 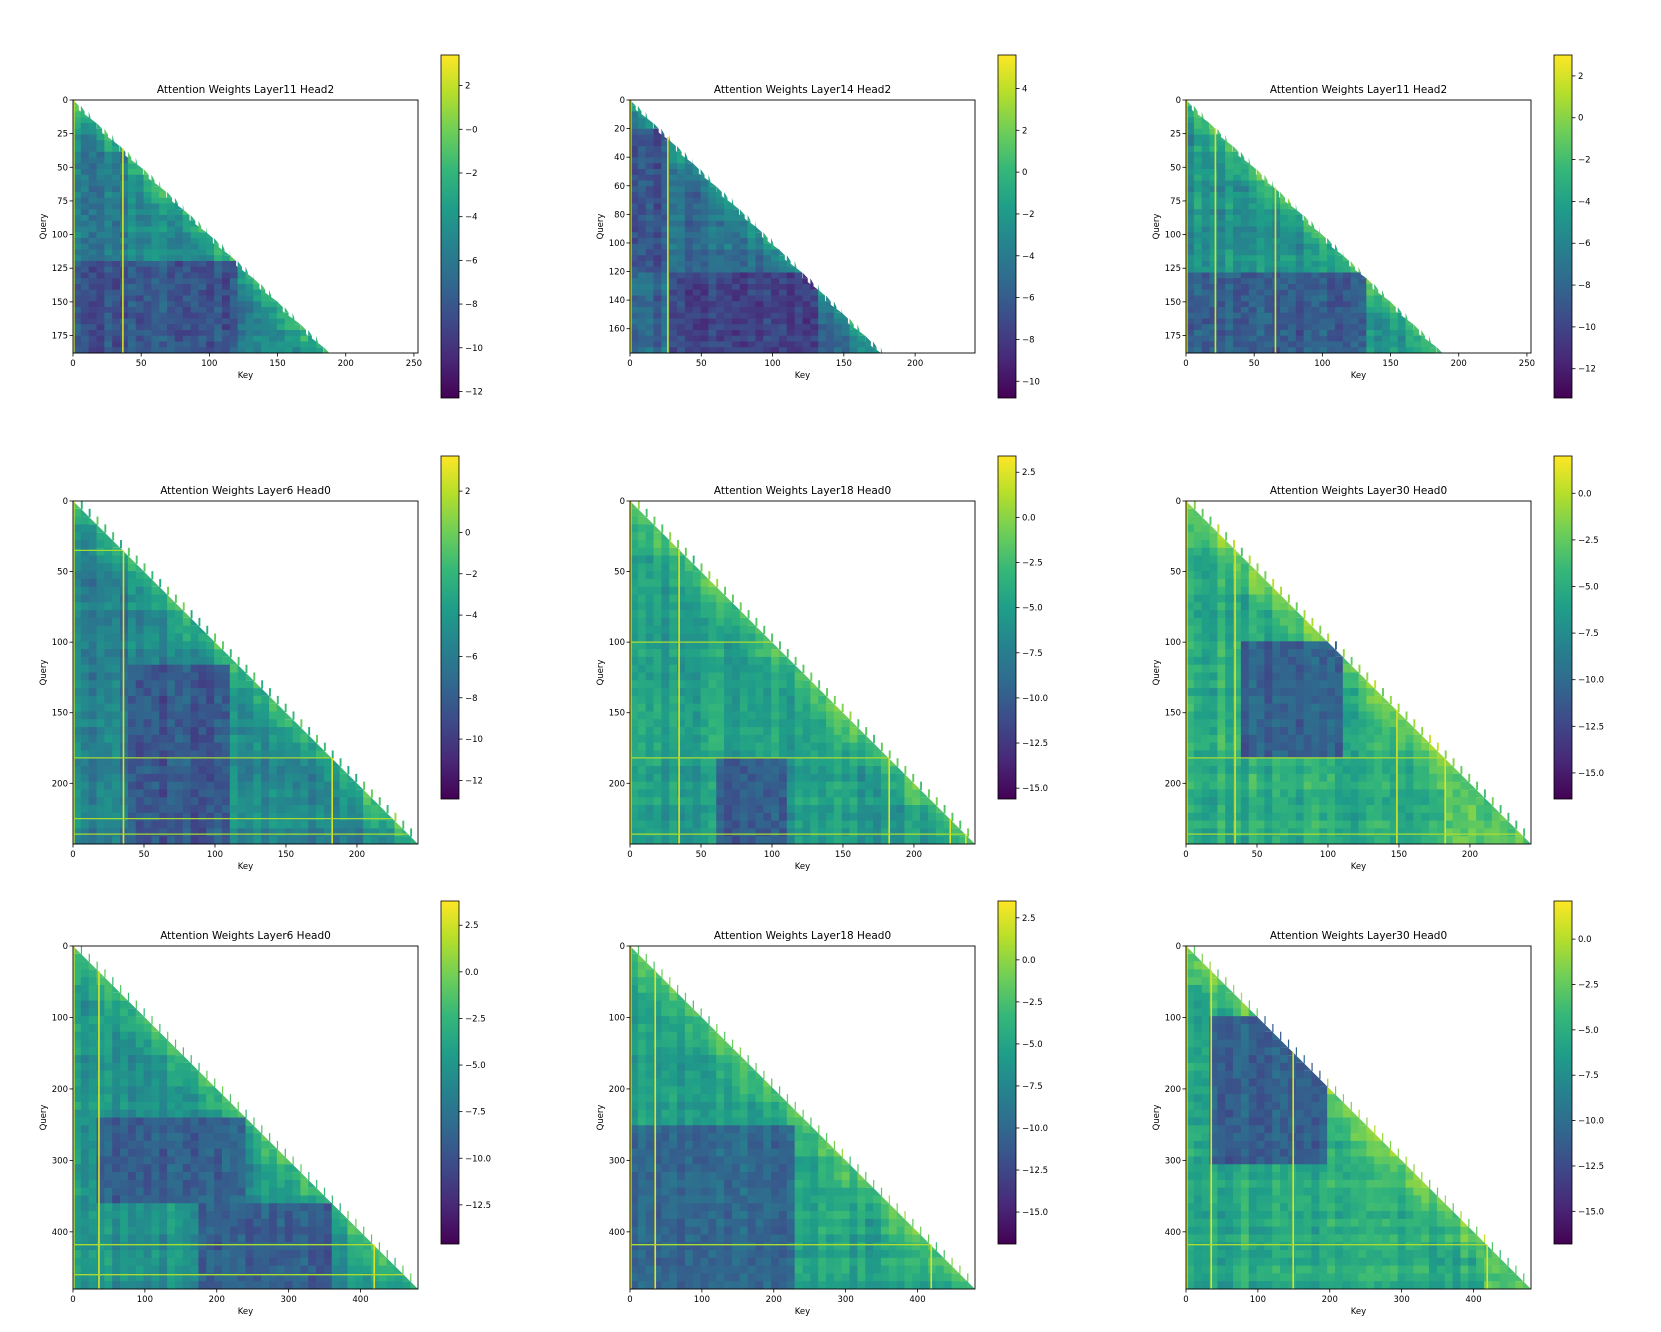 What do you see at coordinates (1358, 90) in the screenshot?
I see `chart-title: Attention Weights Layer11 Head2` at bounding box center [1358, 90].